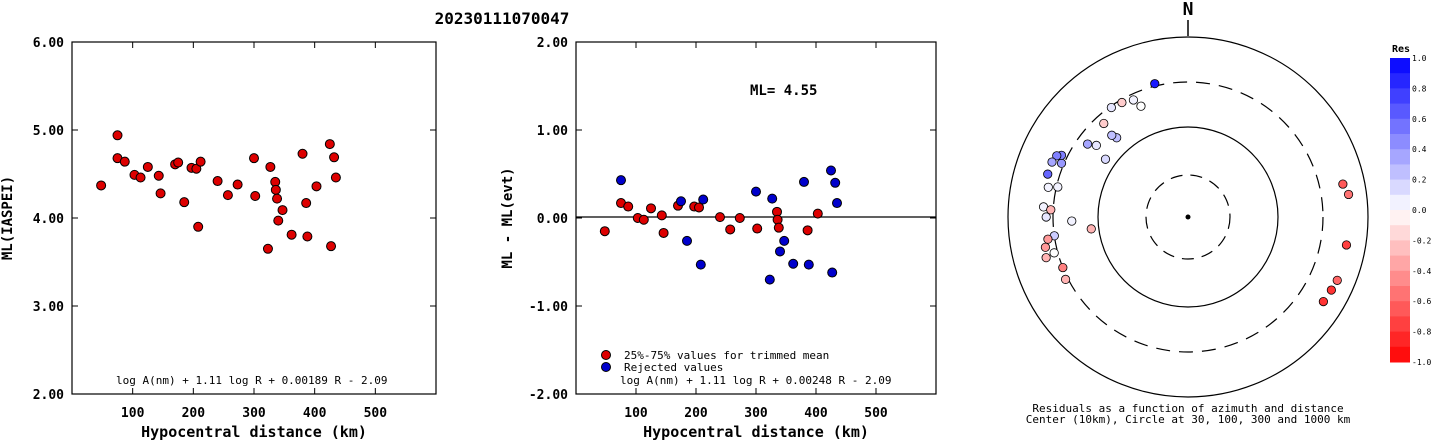  Describe the element at coordinates (606, 355) in the screenshot. I see `legend-marker-trimmed` at that location.